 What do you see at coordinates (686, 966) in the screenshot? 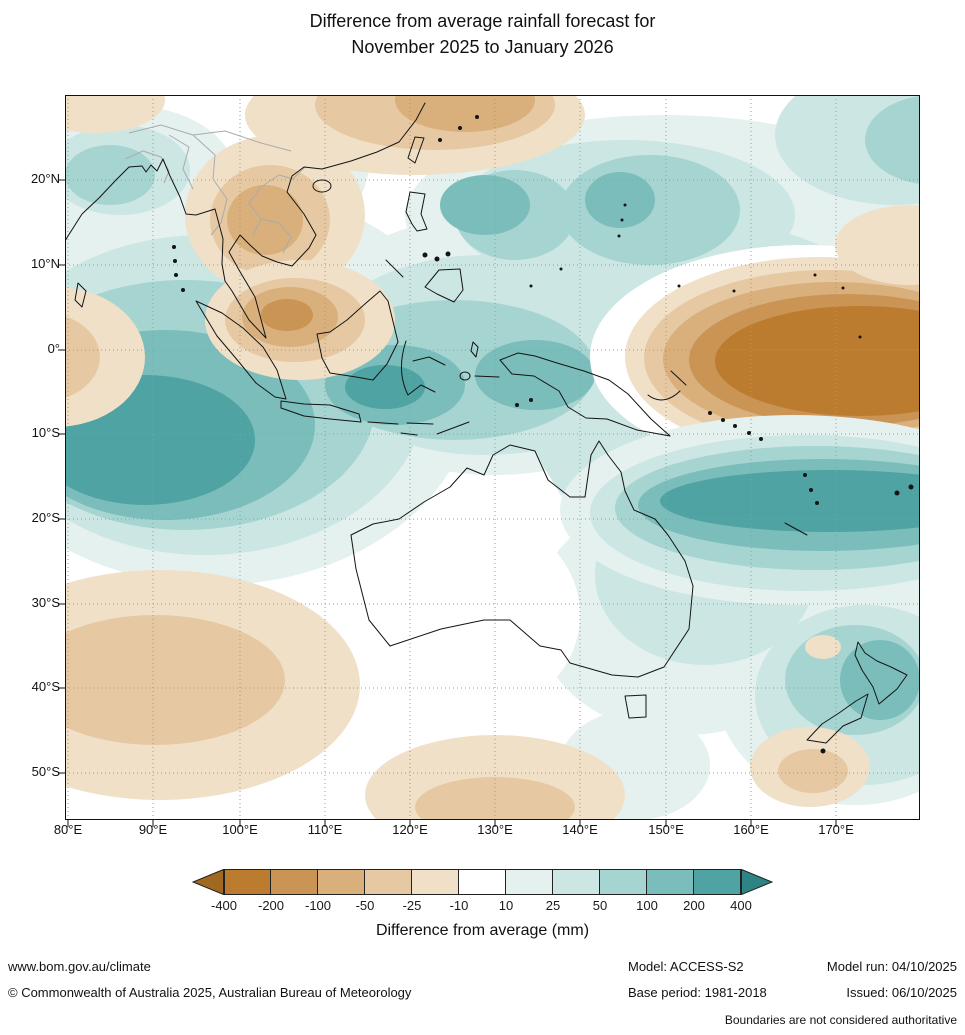
I see `footer-model: Model: ACCESS-S2` at bounding box center [686, 966].